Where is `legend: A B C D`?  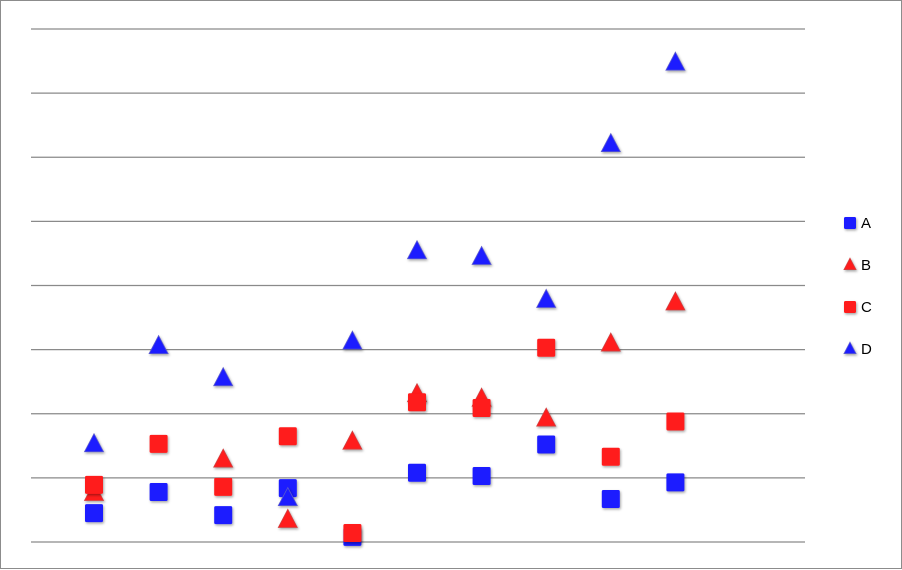
legend: A B C D is located at coordinates (857, 286).